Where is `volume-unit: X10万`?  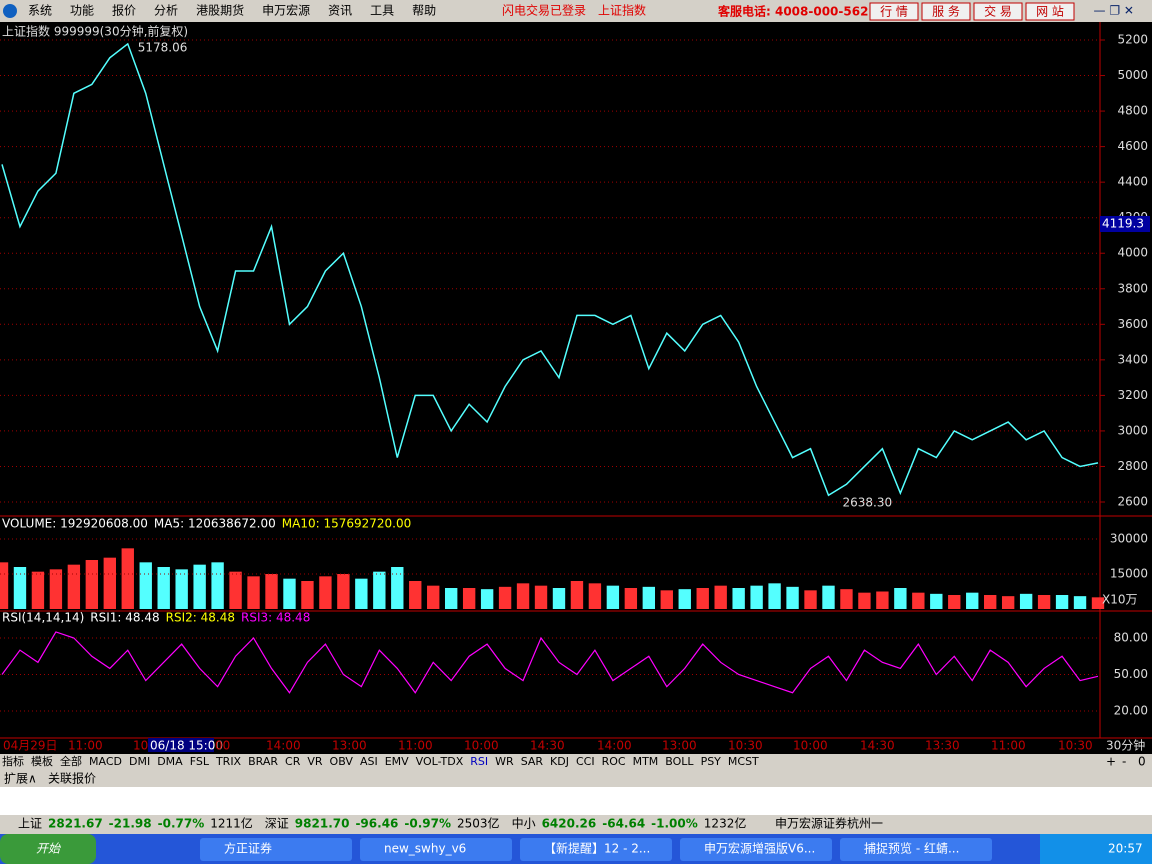 volume-unit: X10万 is located at coordinates (1120, 600).